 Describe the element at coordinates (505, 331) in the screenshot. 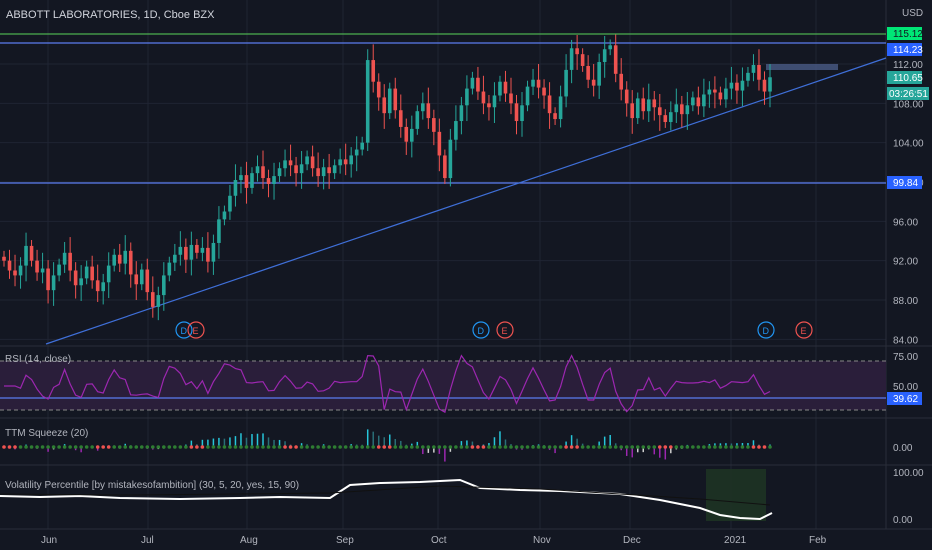

I see `earnings-event-label: E` at that location.